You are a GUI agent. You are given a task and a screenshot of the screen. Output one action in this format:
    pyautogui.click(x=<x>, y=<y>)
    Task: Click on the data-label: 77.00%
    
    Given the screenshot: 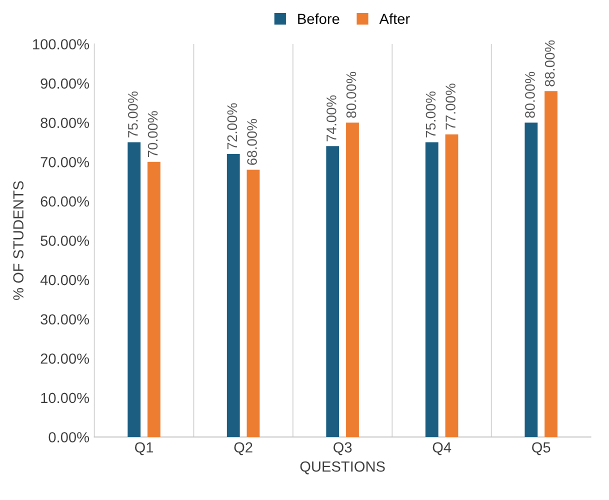 What is the action you would take?
    pyautogui.click(x=451, y=107)
    